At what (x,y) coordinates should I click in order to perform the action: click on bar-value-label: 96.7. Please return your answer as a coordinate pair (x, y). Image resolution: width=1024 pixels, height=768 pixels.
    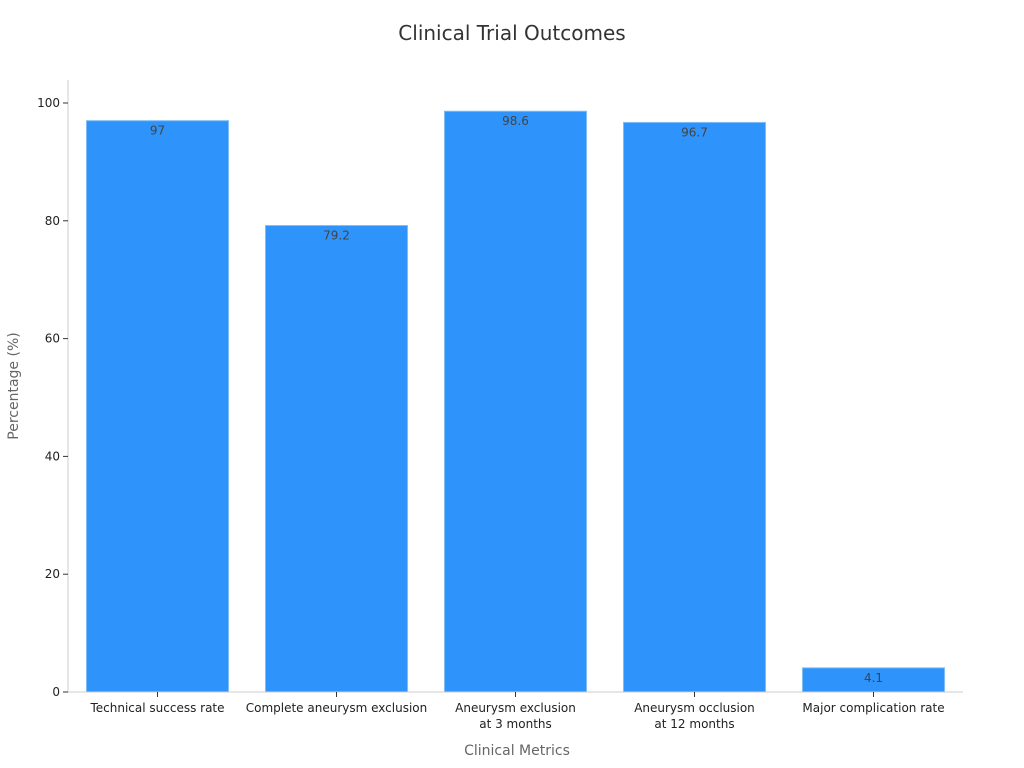
    Looking at the image, I should click on (694, 132).